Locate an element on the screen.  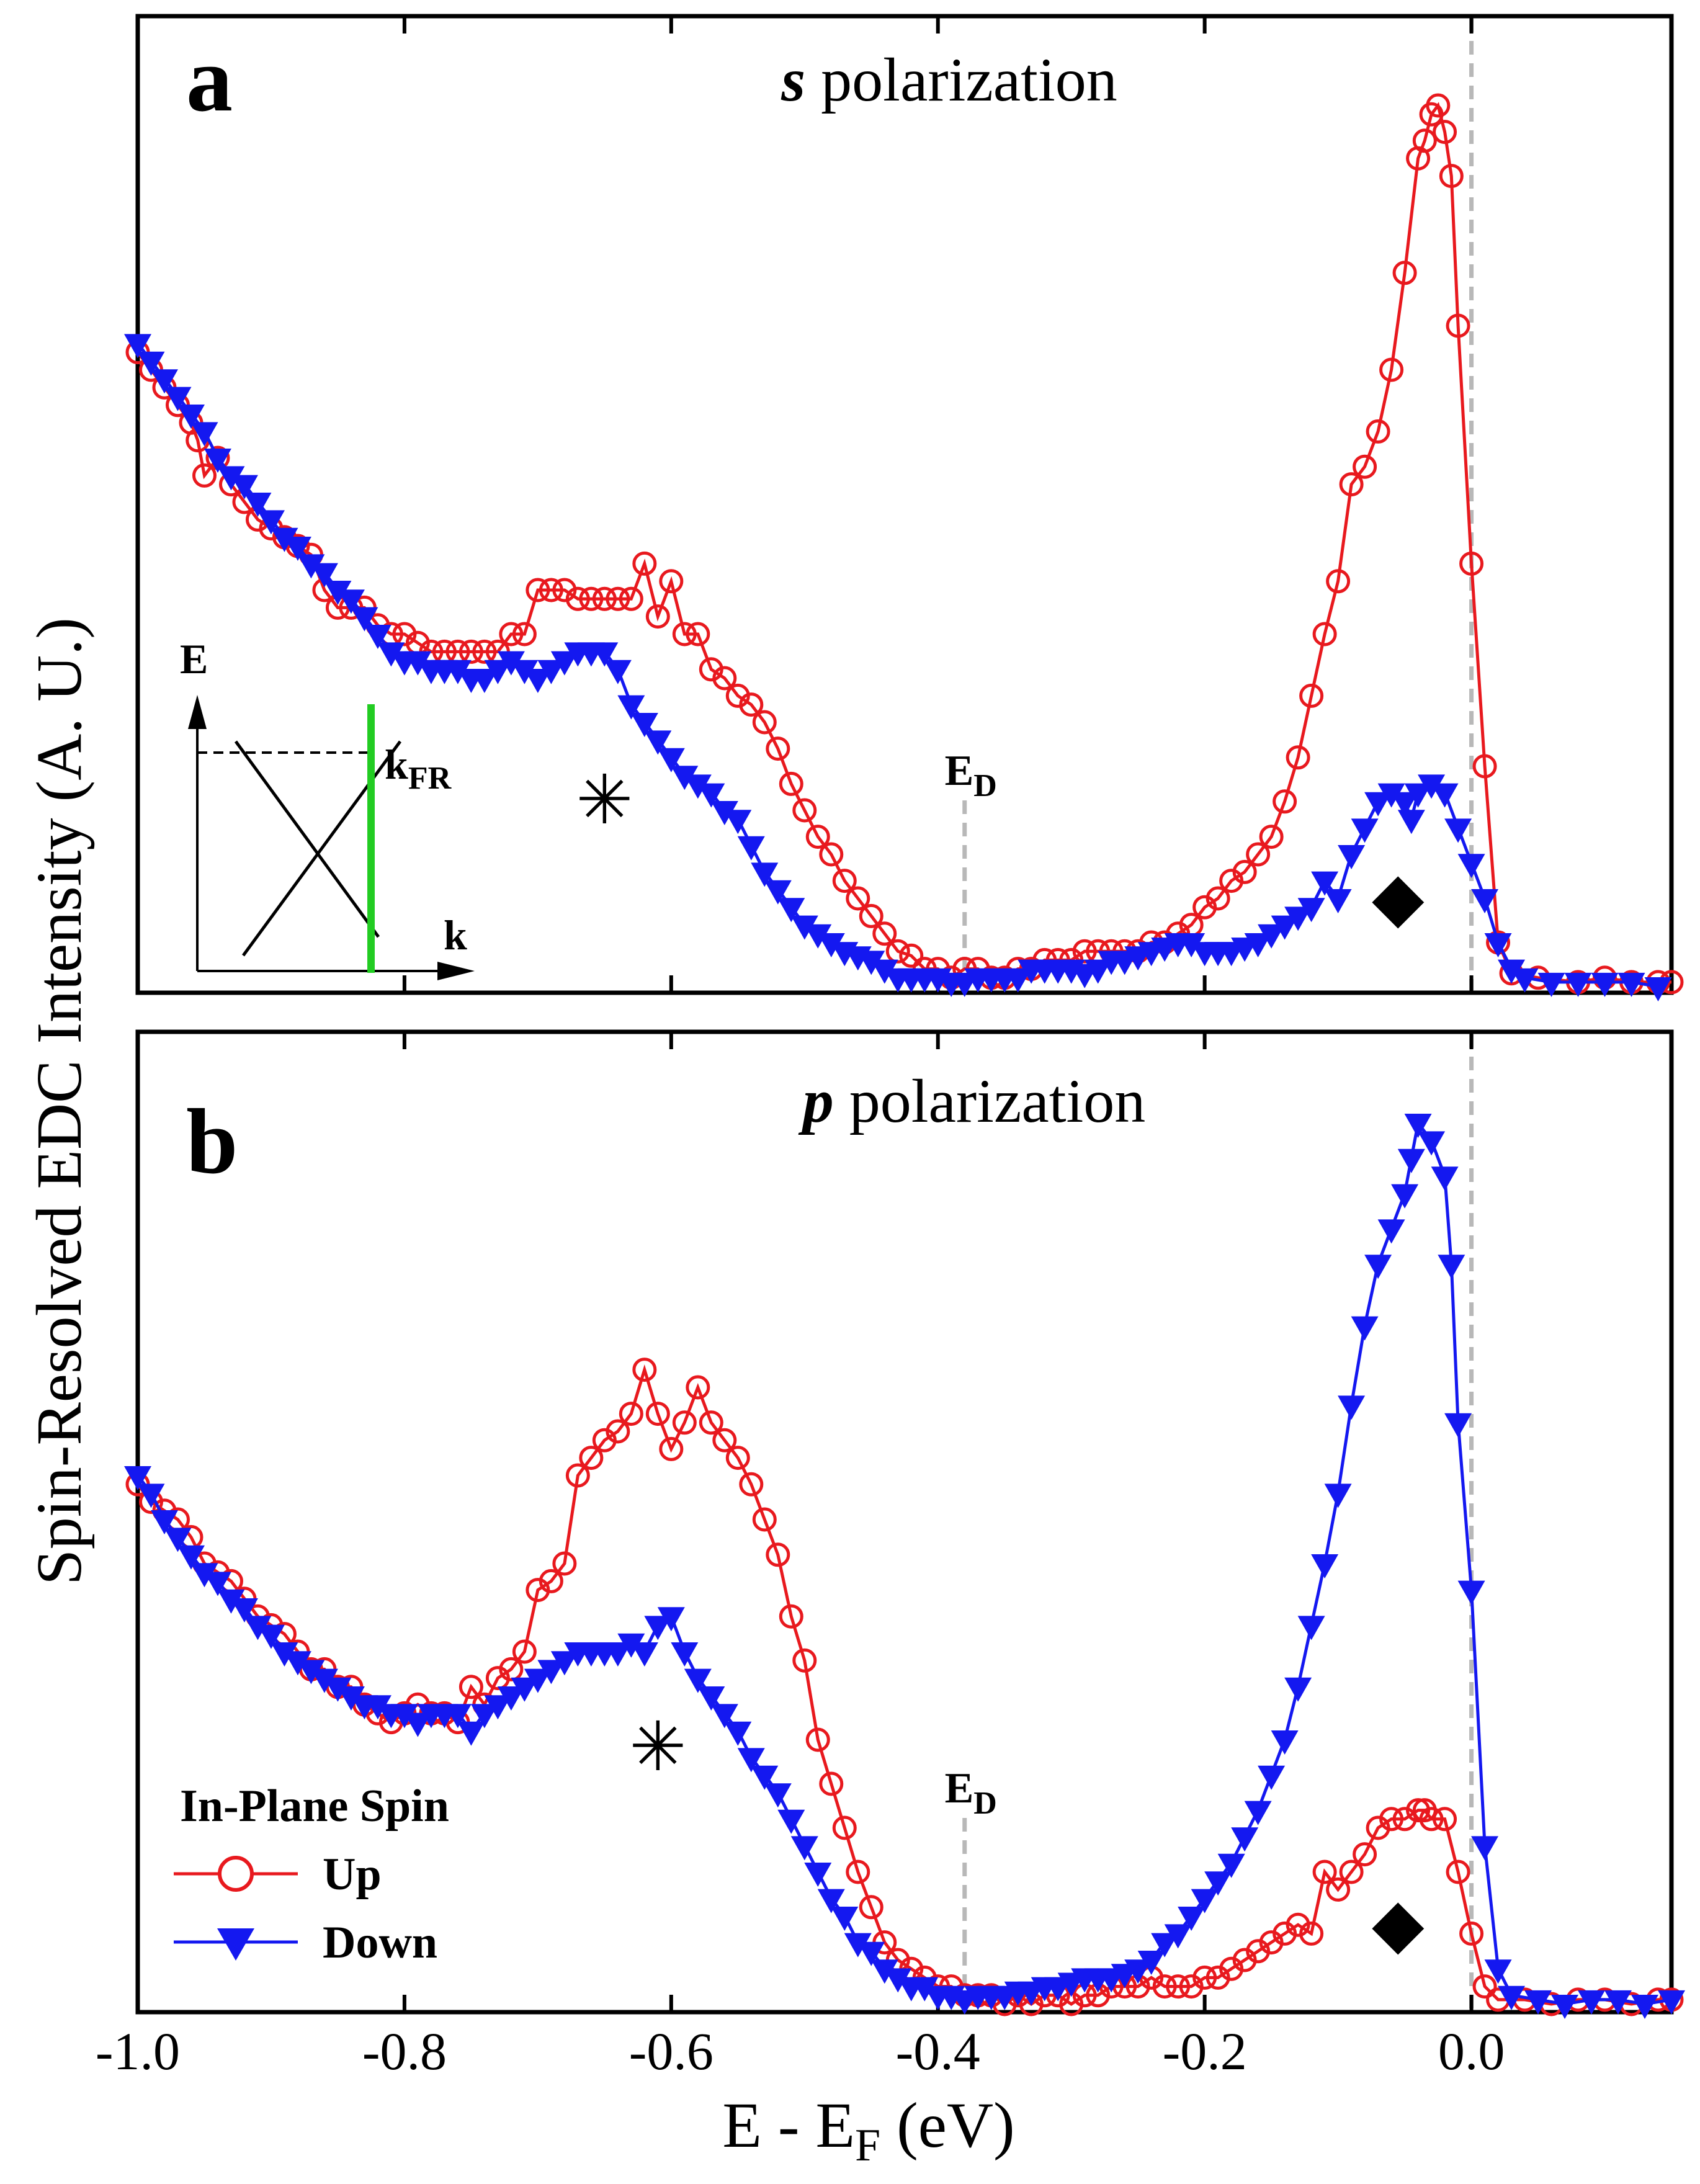
legend-title: In-Plane Spin is located at coordinates (315, 1807).